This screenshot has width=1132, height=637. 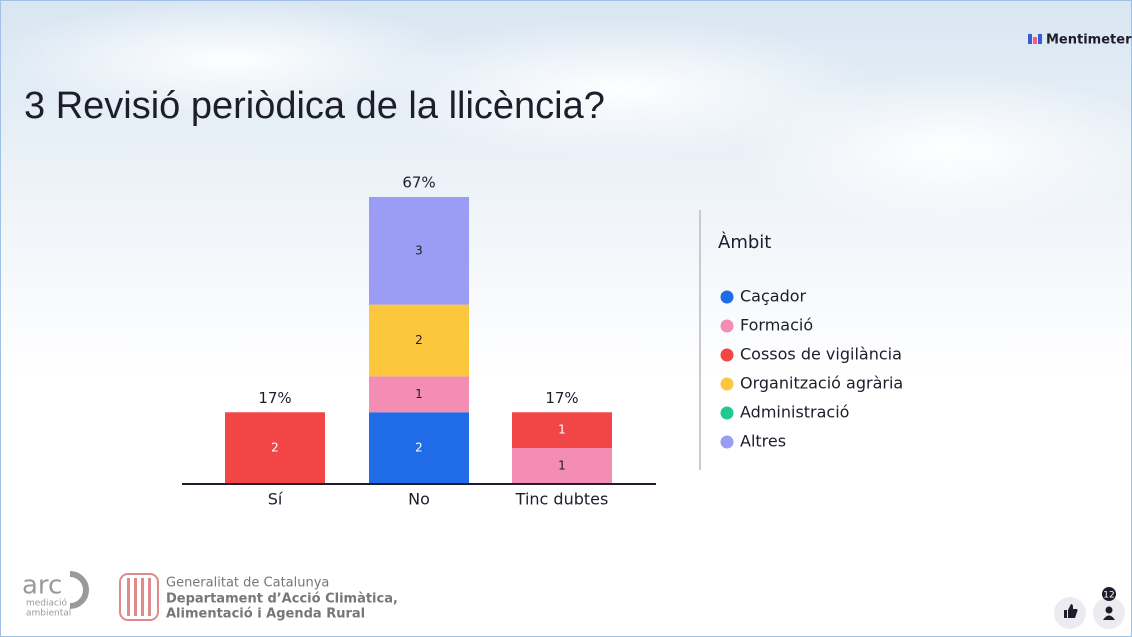 What do you see at coordinates (773, 296) in the screenshot?
I see `legend-label: Caçador` at bounding box center [773, 296].